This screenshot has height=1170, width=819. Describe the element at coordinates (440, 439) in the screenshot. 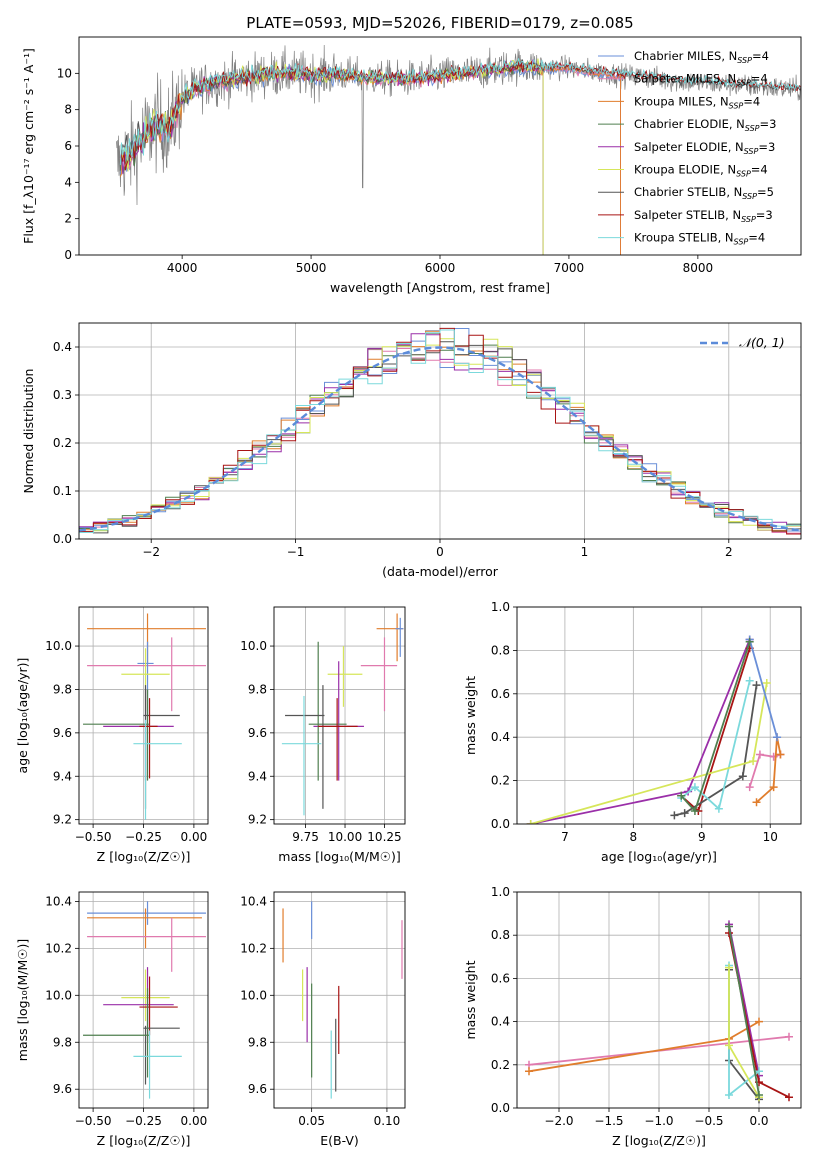

I see `gaussian-reference-curve` at that location.